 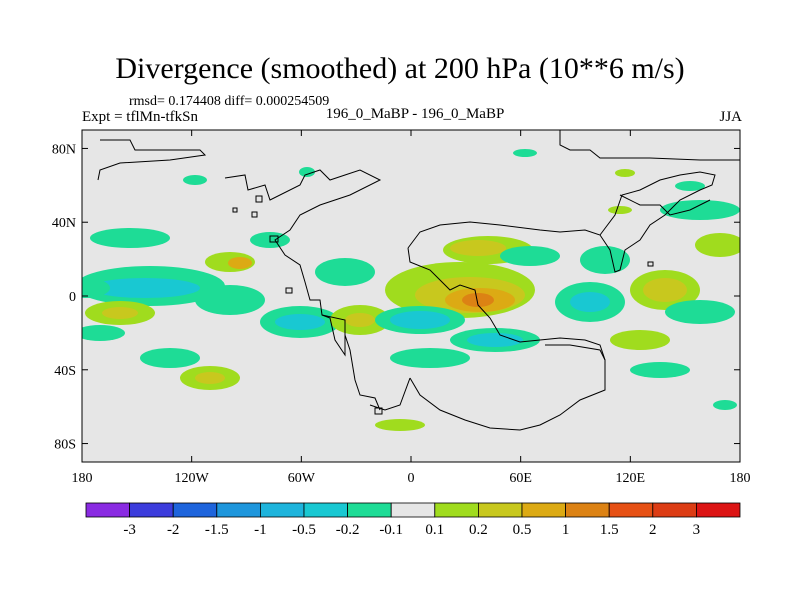 I want to click on x-tick-label: 120W, so click(x=192, y=478).